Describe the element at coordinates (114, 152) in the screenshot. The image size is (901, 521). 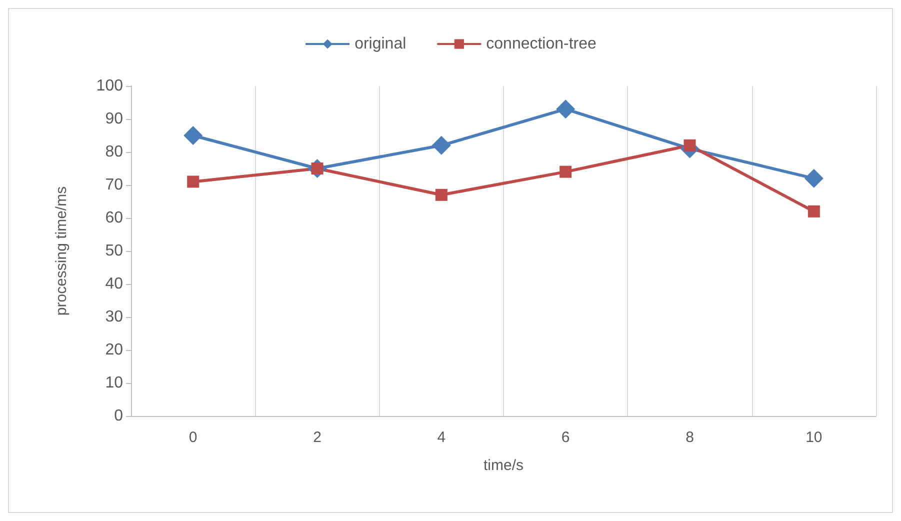
I see `y-tick-label: 80` at that location.